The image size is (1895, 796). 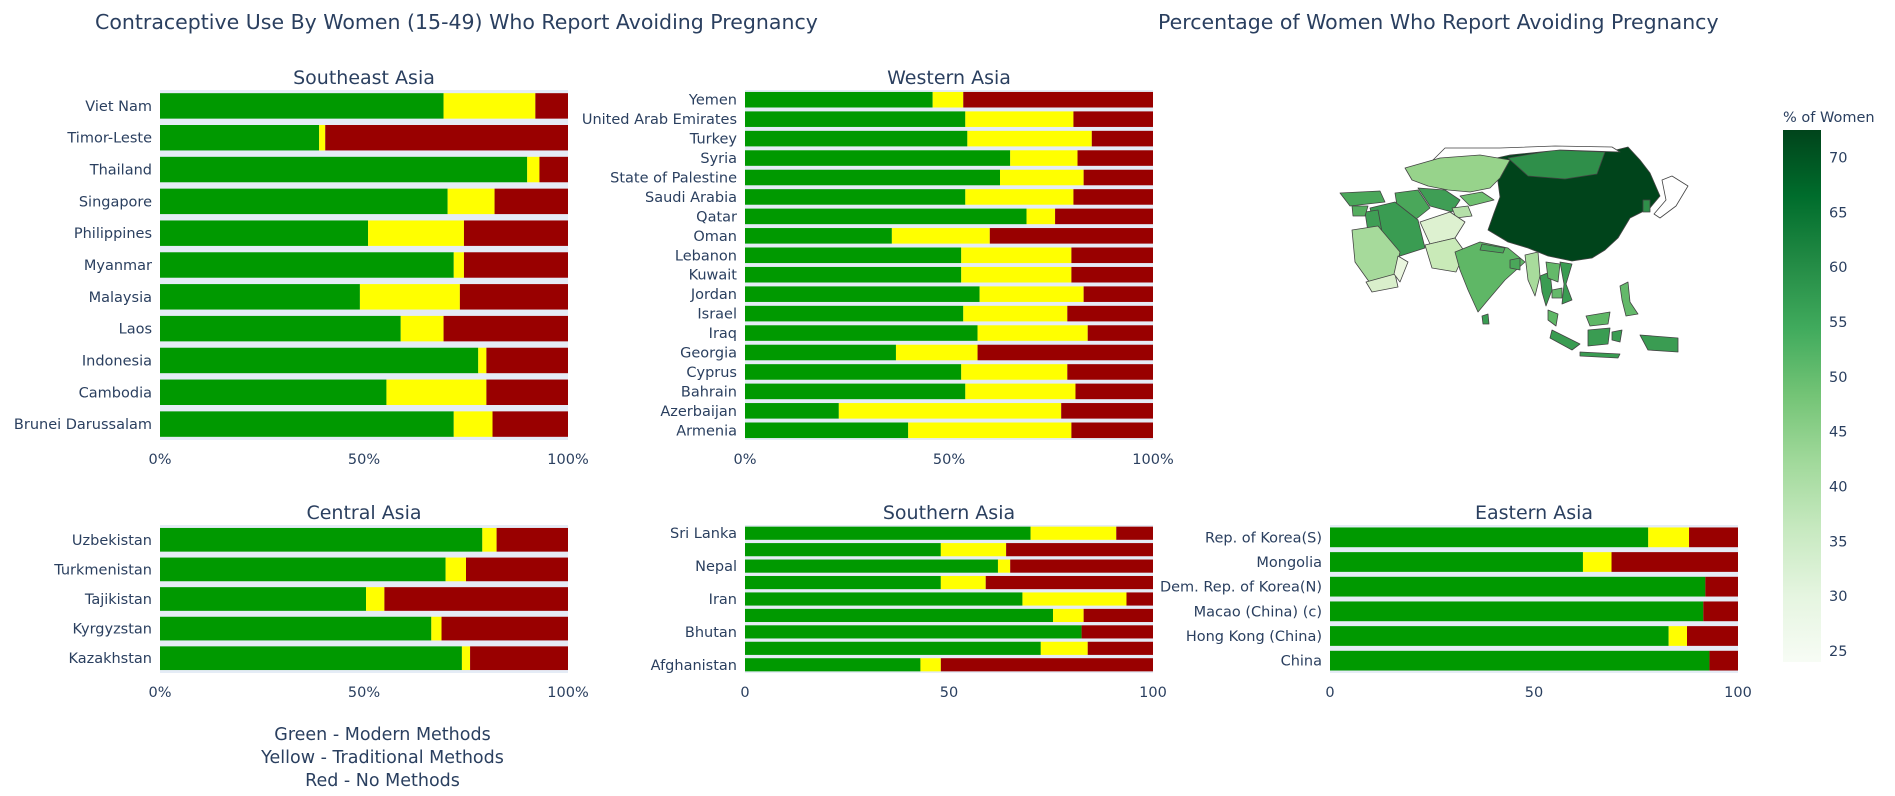 I want to click on western-asia-category-label: Saudi Arabia, so click(x=691, y=198).